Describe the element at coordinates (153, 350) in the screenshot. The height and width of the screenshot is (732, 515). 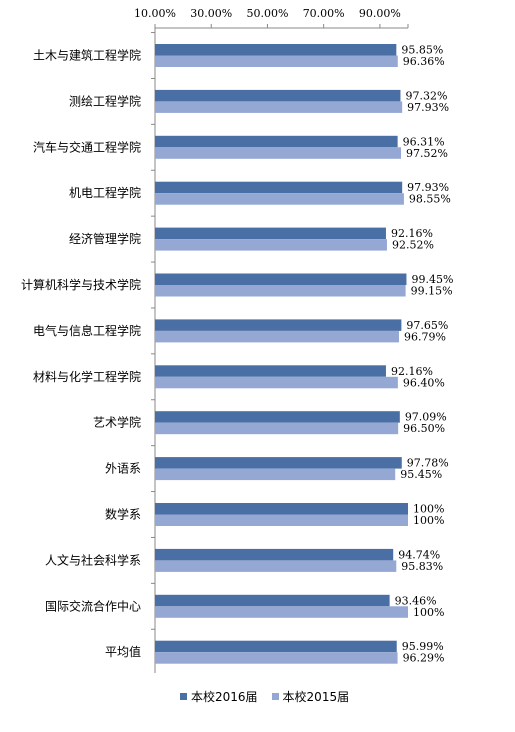
I see `y-axis` at that location.